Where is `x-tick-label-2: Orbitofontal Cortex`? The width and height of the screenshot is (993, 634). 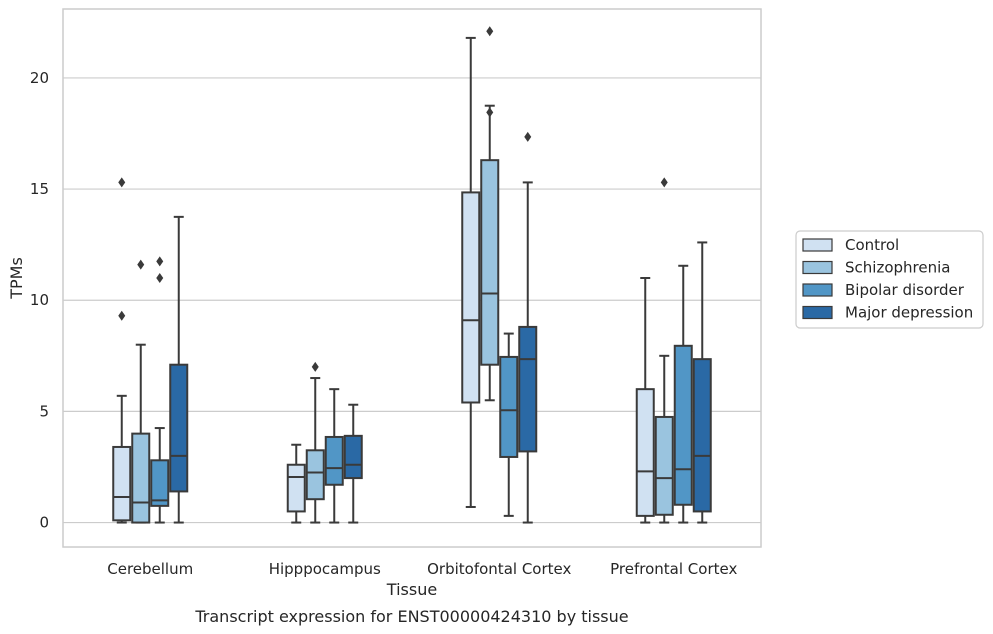
x-tick-label-2: Orbitofontal Cortex is located at coordinates (499, 569).